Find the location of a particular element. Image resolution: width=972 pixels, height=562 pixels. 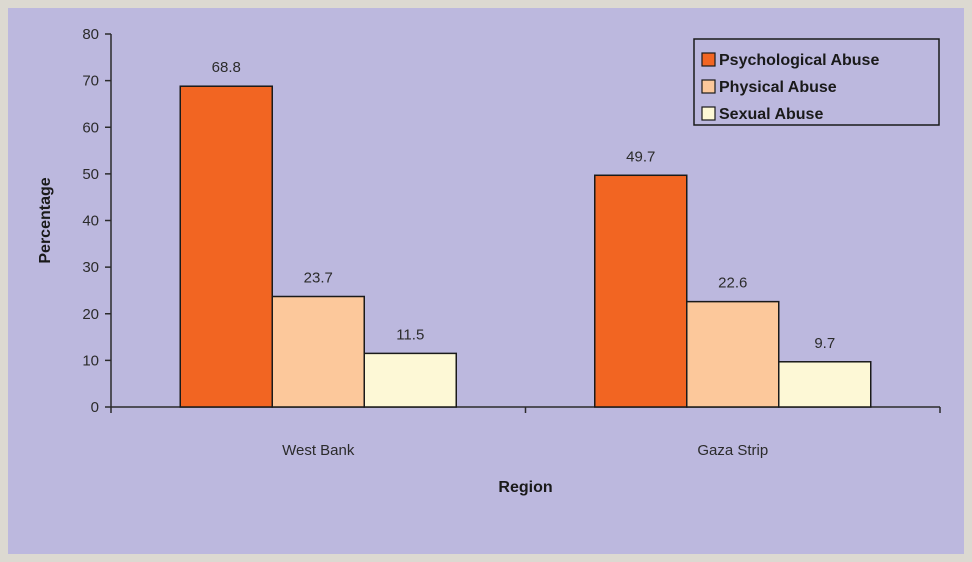

y-axis-title: Percentage is located at coordinates (45, 220).